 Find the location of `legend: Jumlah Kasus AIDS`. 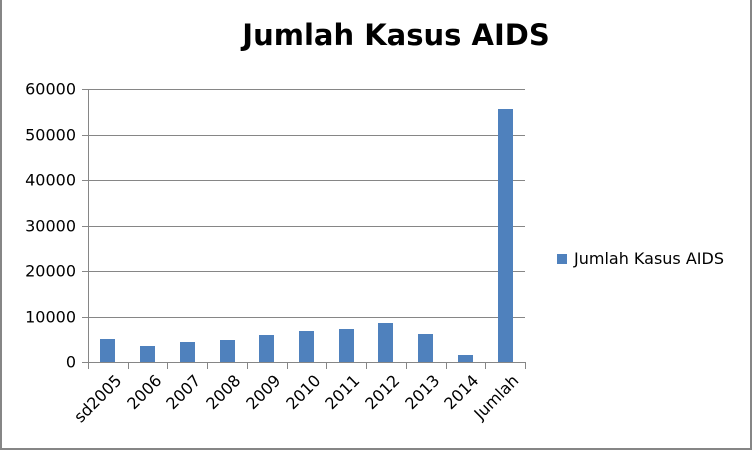

legend: Jumlah Kasus AIDS is located at coordinates (640, 258).